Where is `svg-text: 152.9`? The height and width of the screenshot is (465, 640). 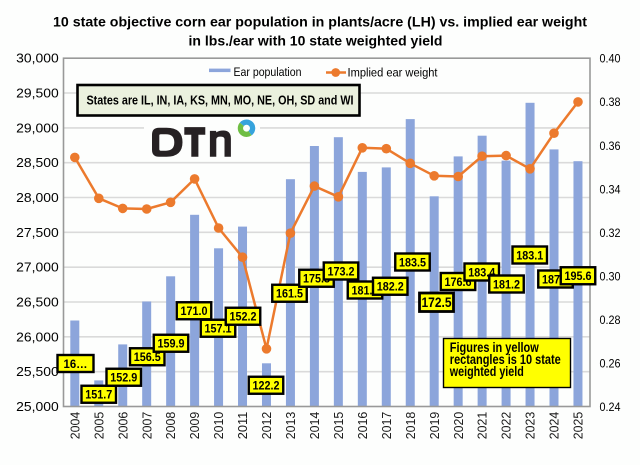 svg-text: 152.9 is located at coordinates (123, 378).